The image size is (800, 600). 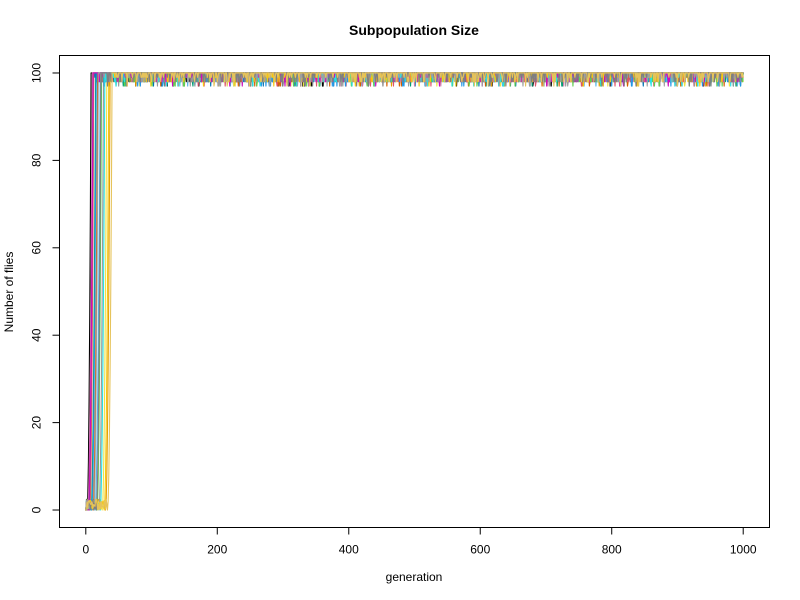 What do you see at coordinates (419, 542) in the screenshot?
I see `x-axis: 0 200 400 600 800 1000` at bounding box center [419, 542].